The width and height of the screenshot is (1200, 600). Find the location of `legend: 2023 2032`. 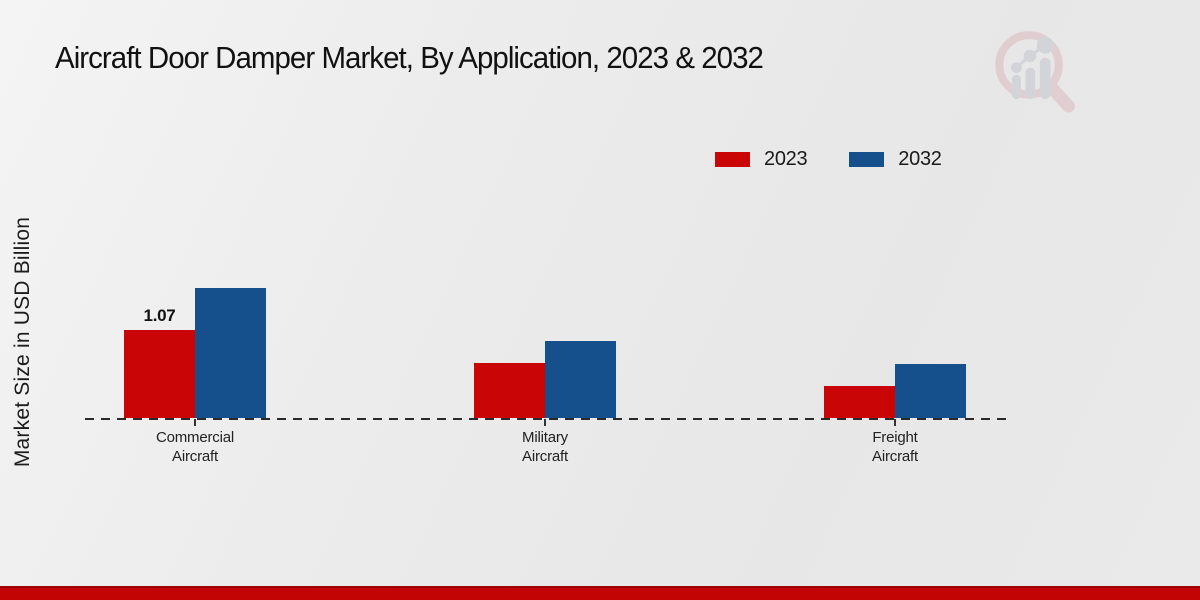

legend: 2023 2032 is located at coordinates (828, 159).